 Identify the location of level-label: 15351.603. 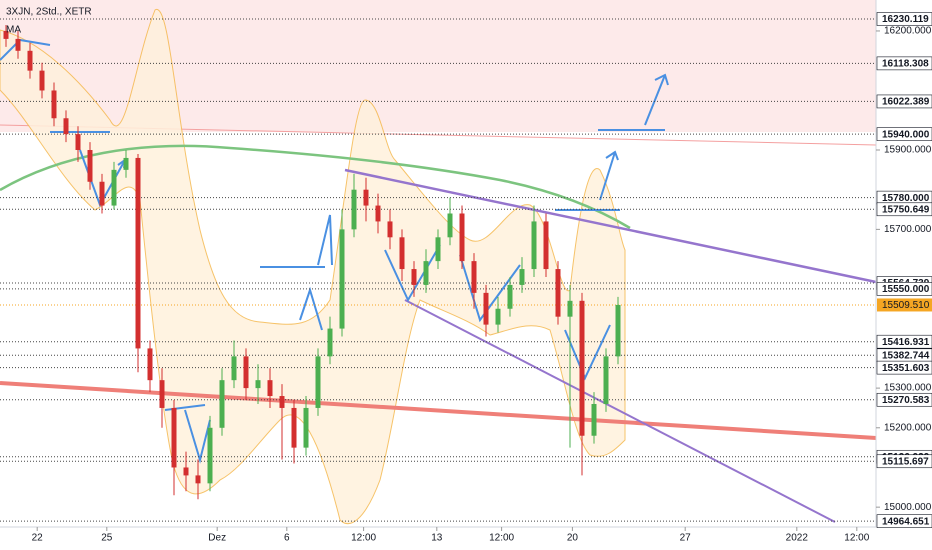
(906, 368).